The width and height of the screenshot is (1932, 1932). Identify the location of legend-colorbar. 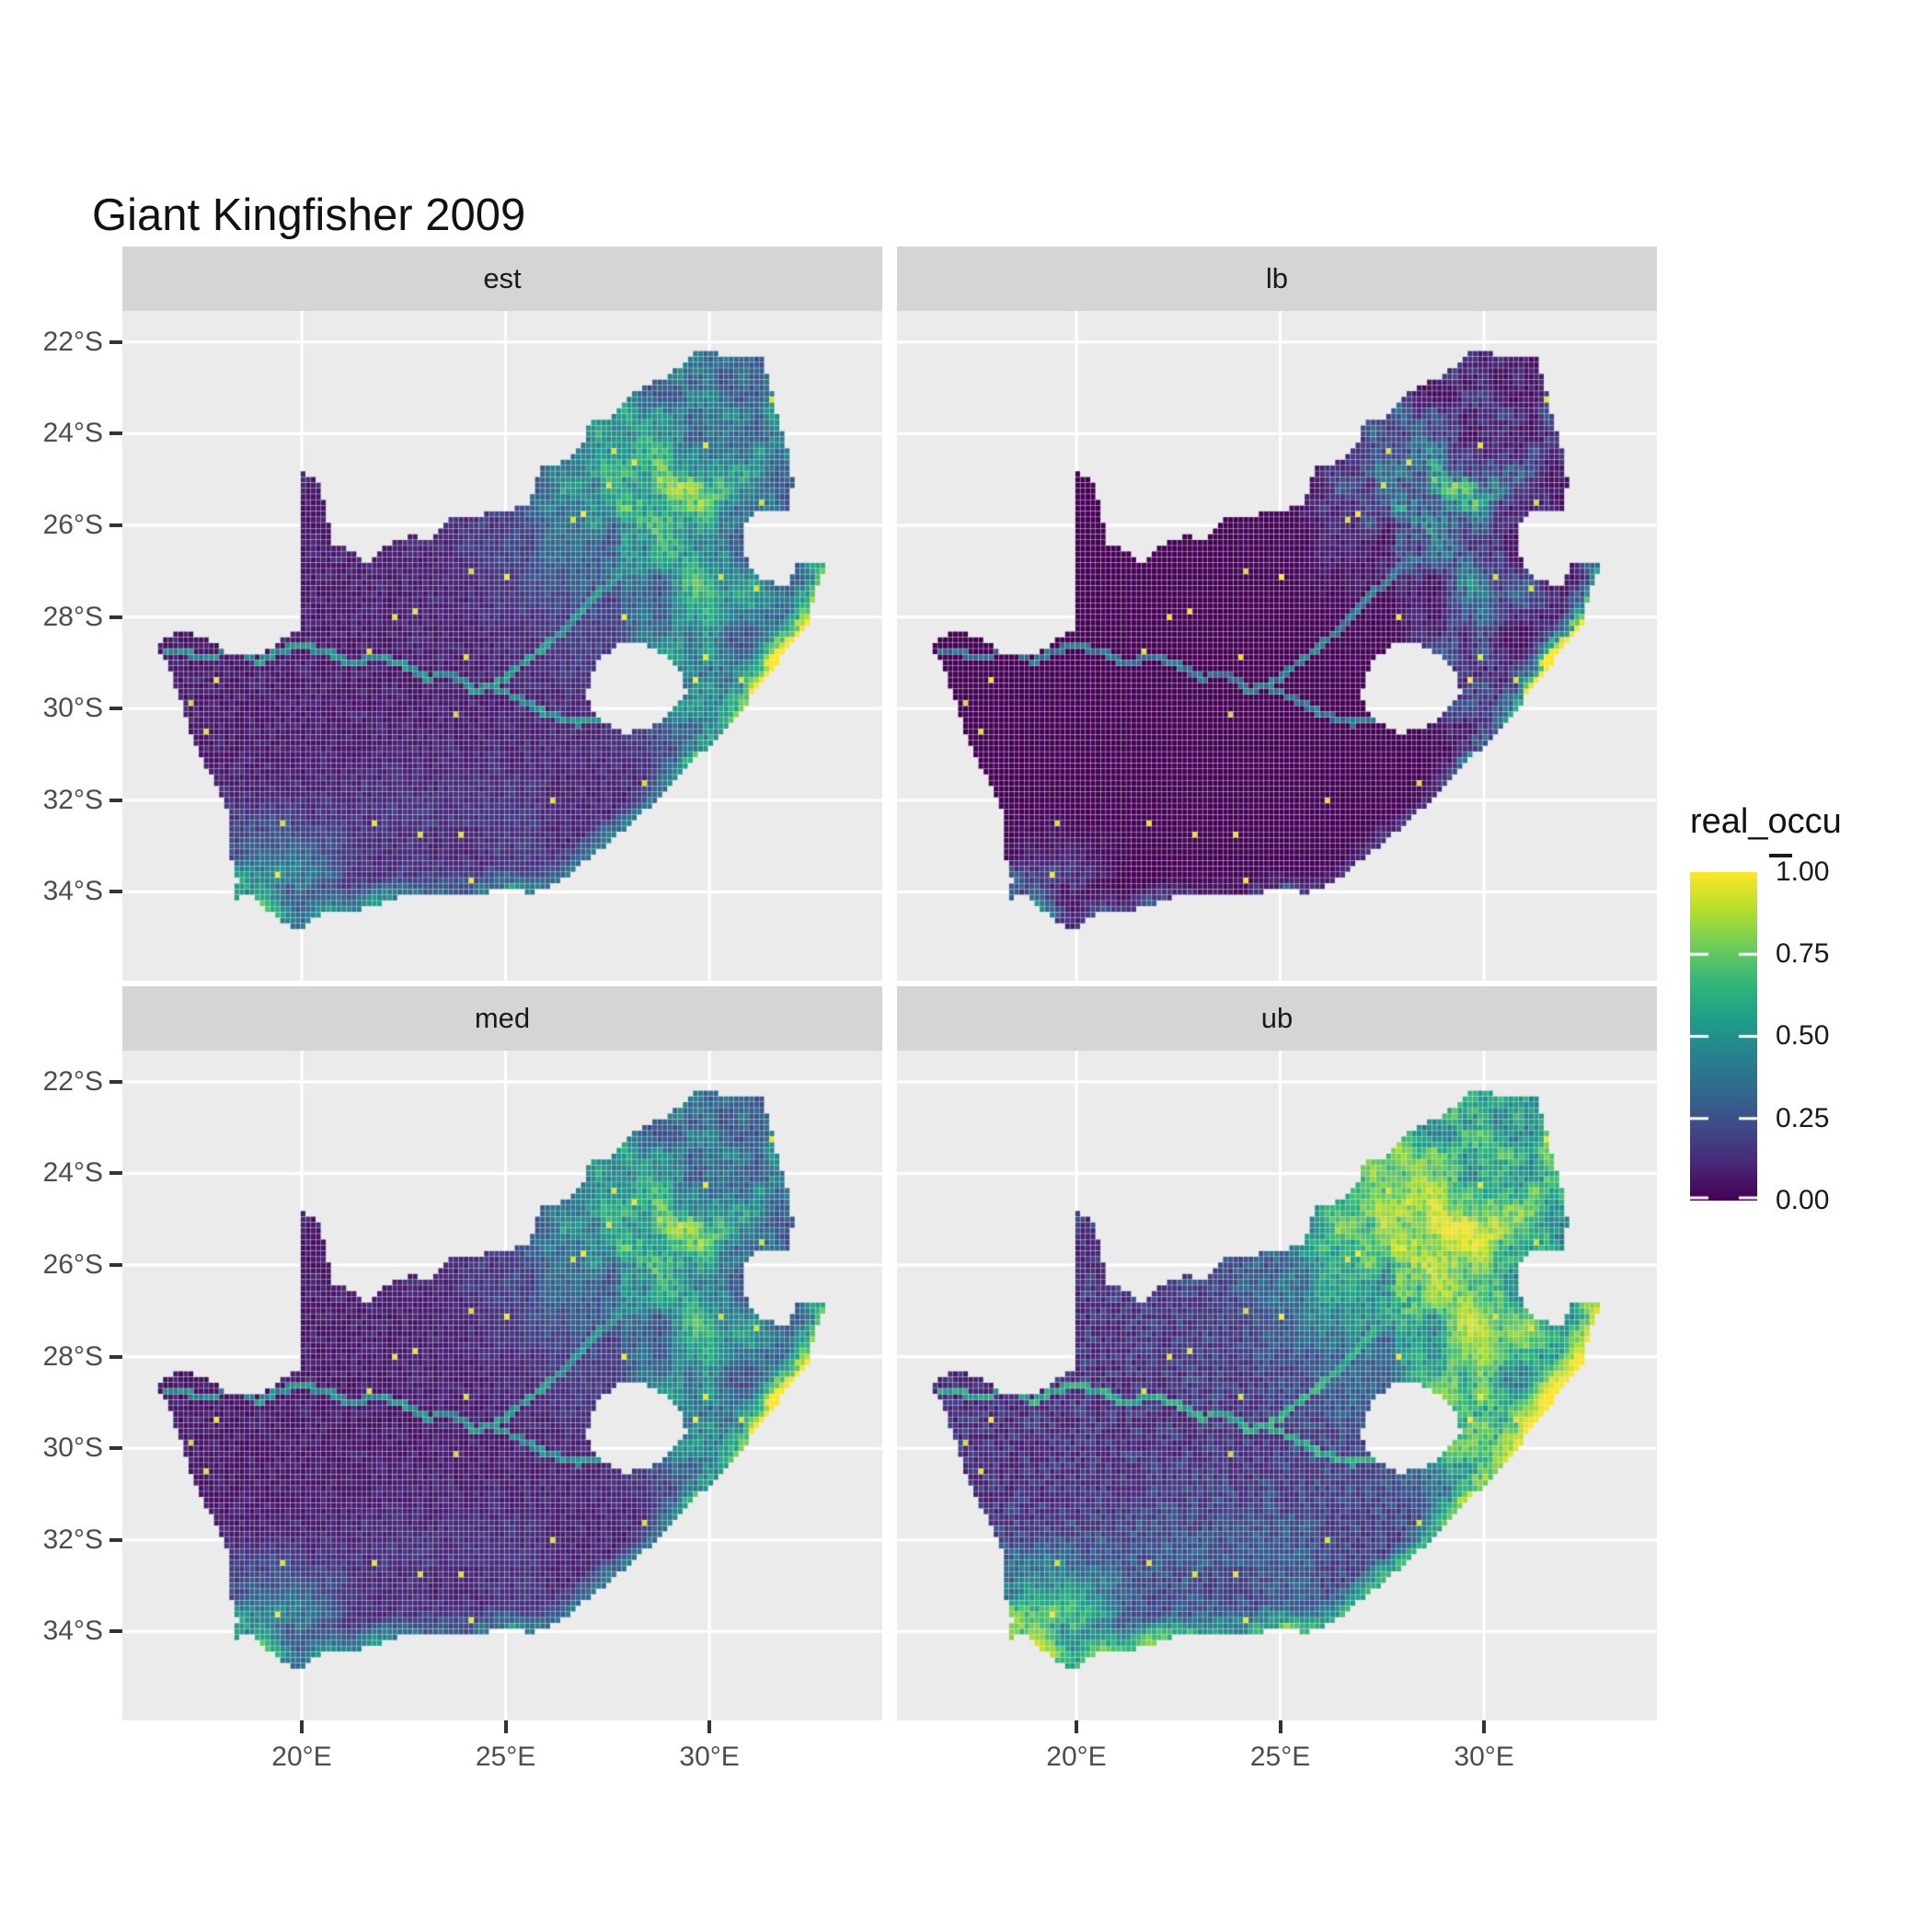
(1723, 1036).